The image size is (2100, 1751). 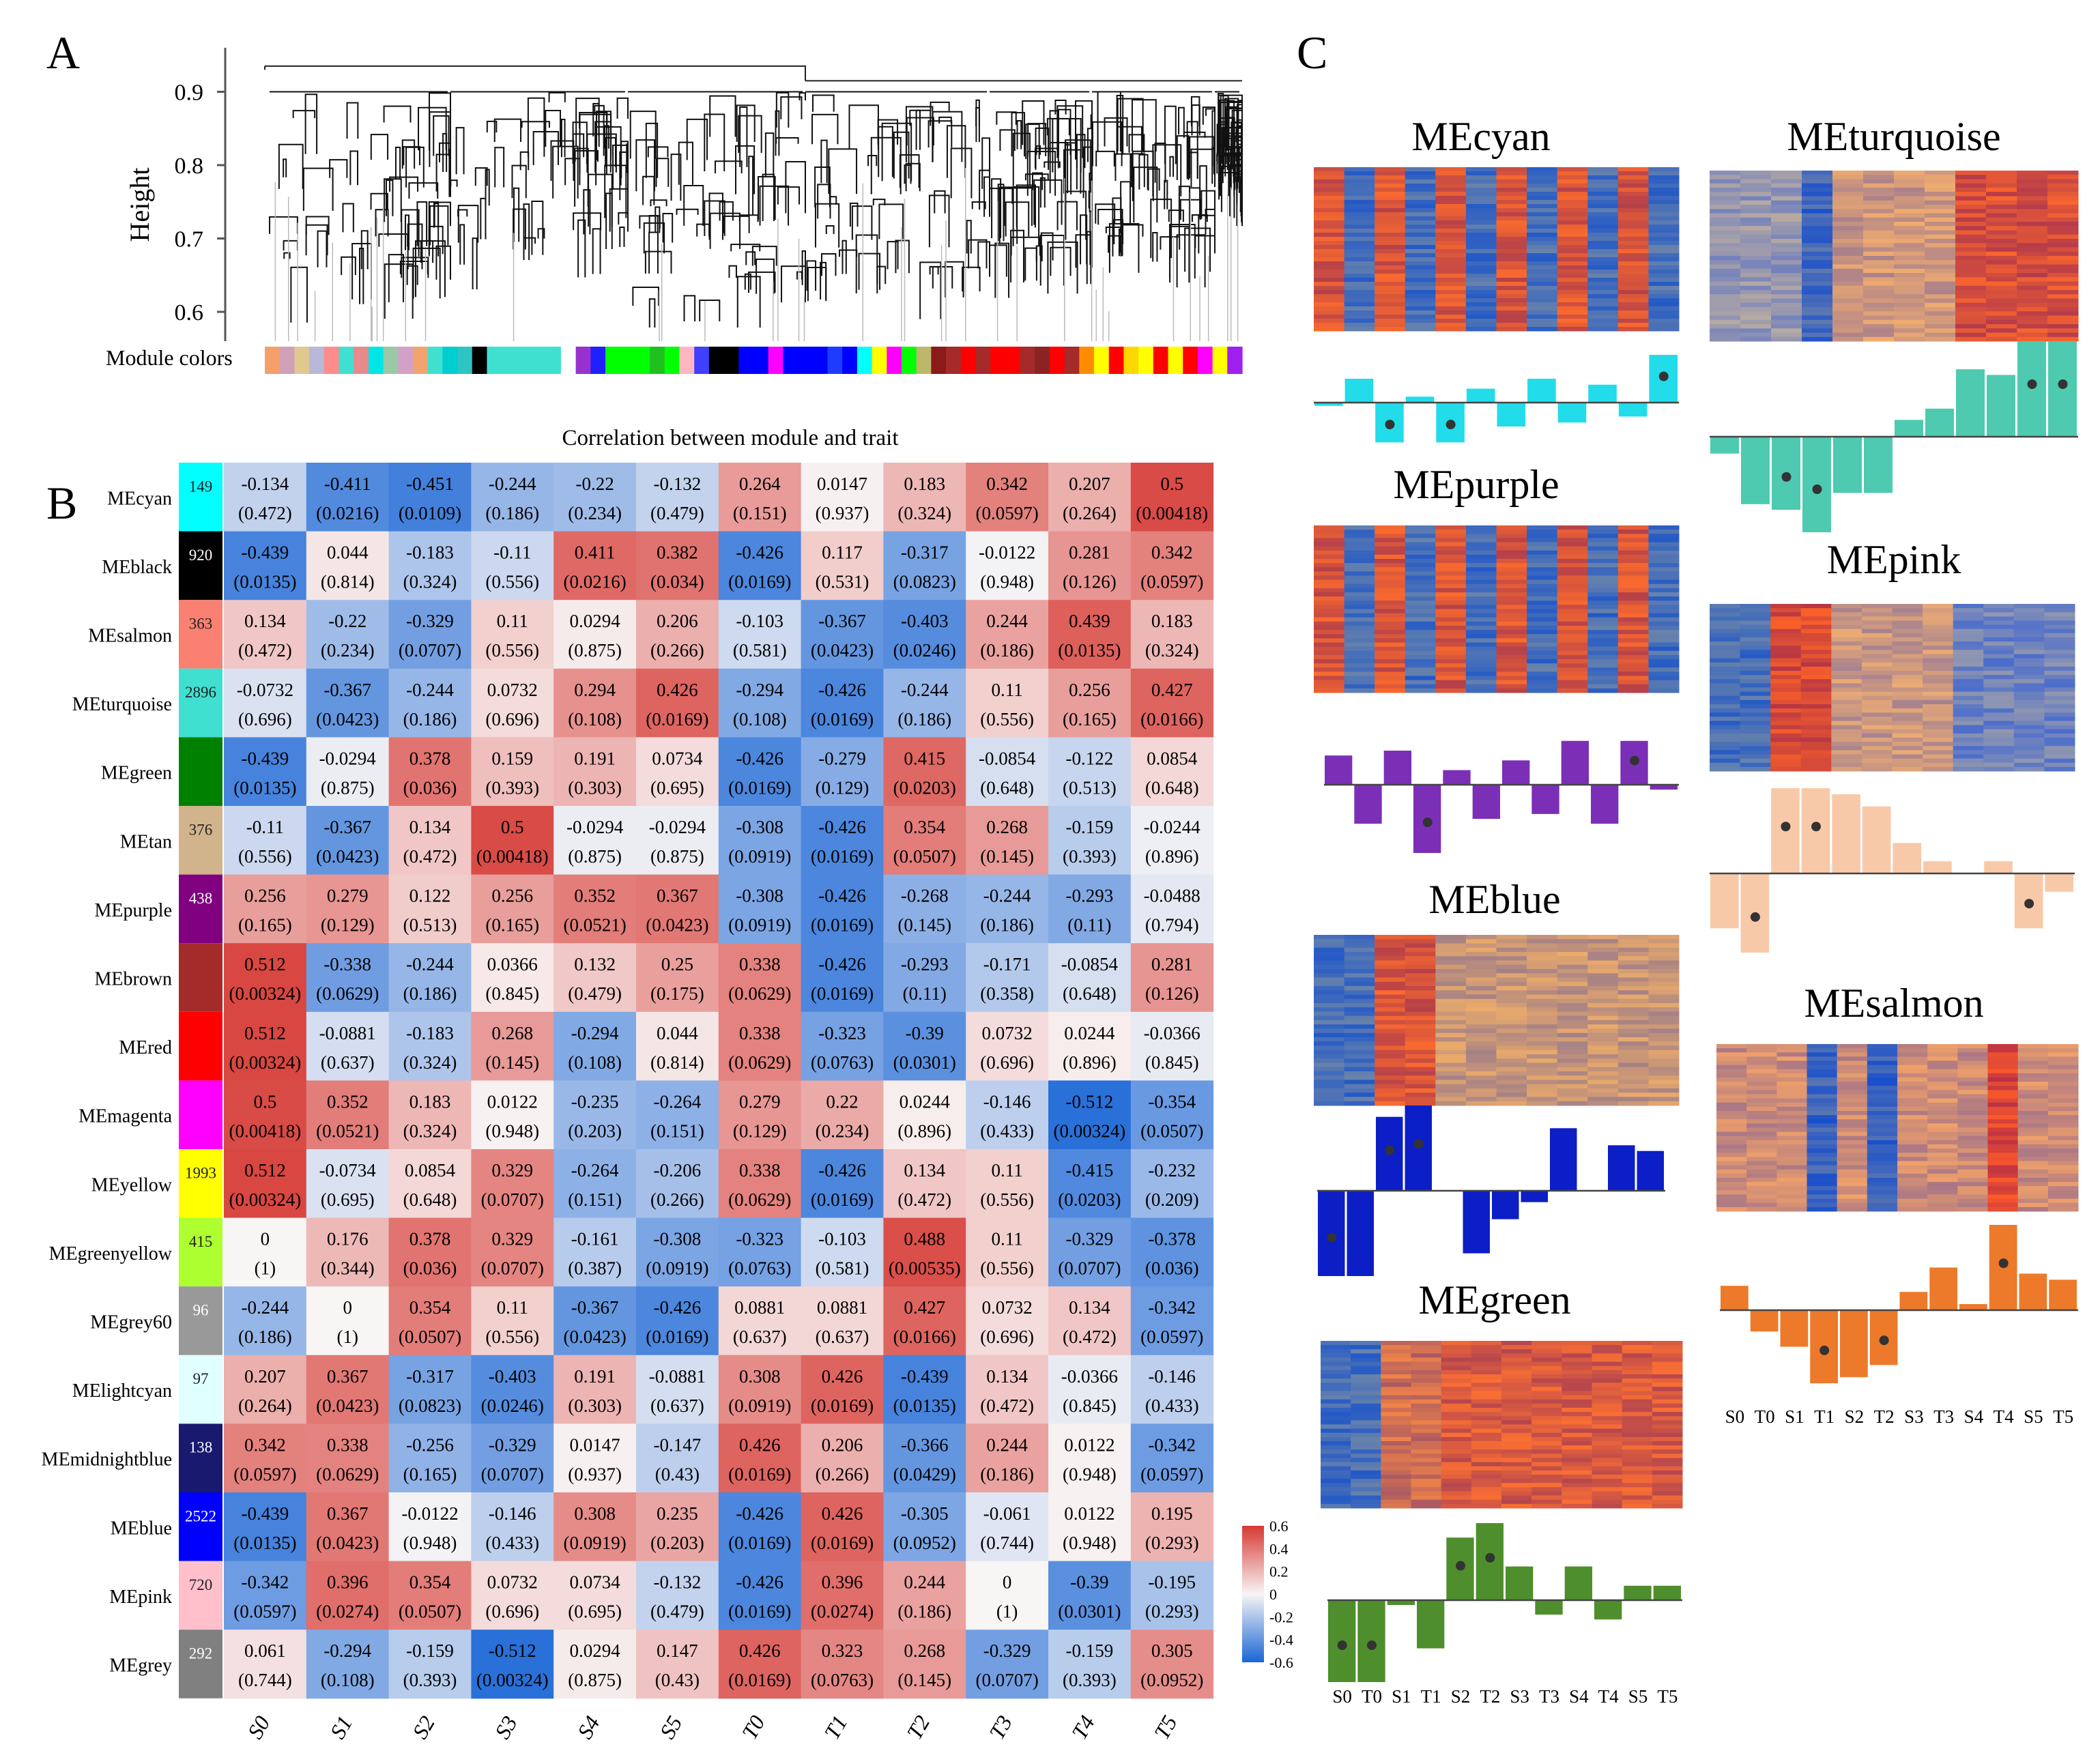 I want to click on p-value: (0.0301), so click(x=1089, y=1612).